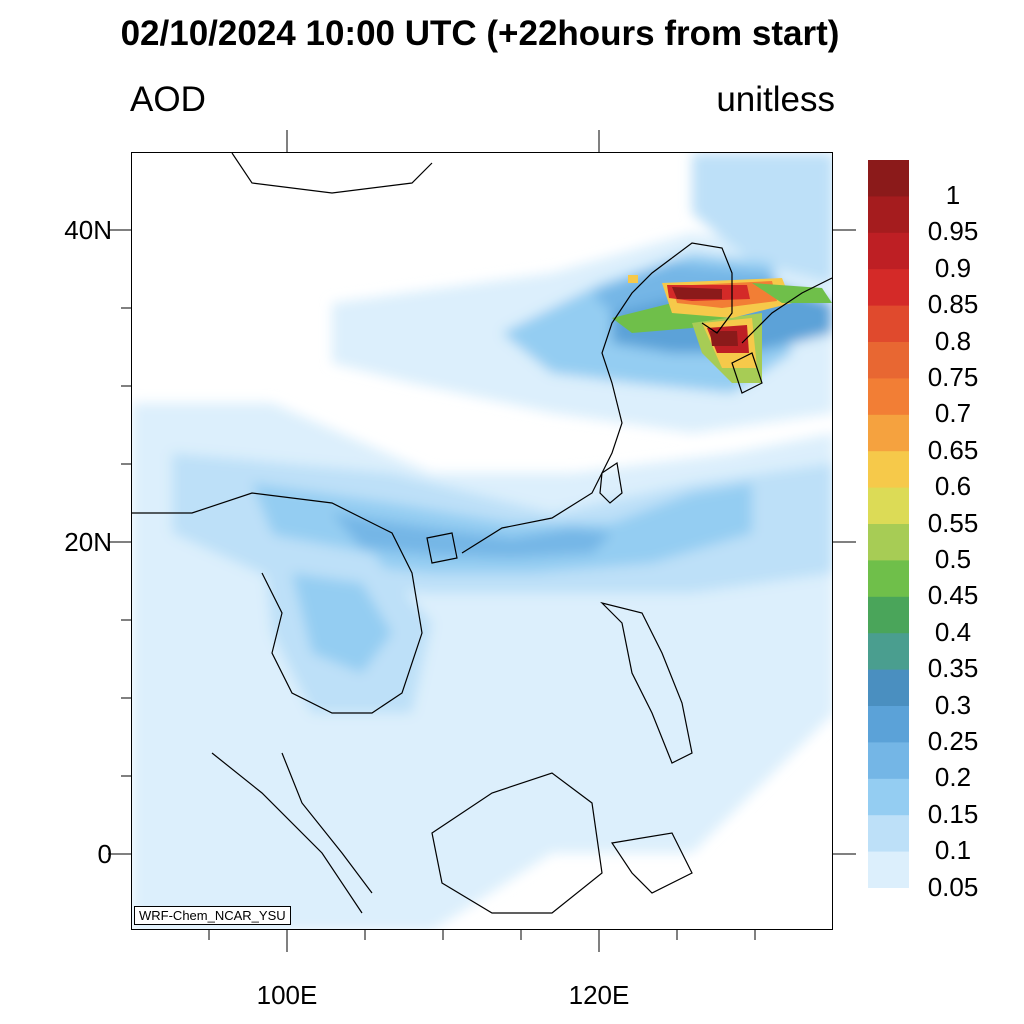  Describe the element at coordinates (953, 559) in the screenshot. I see `colorbar-label: 0.5` at that location.